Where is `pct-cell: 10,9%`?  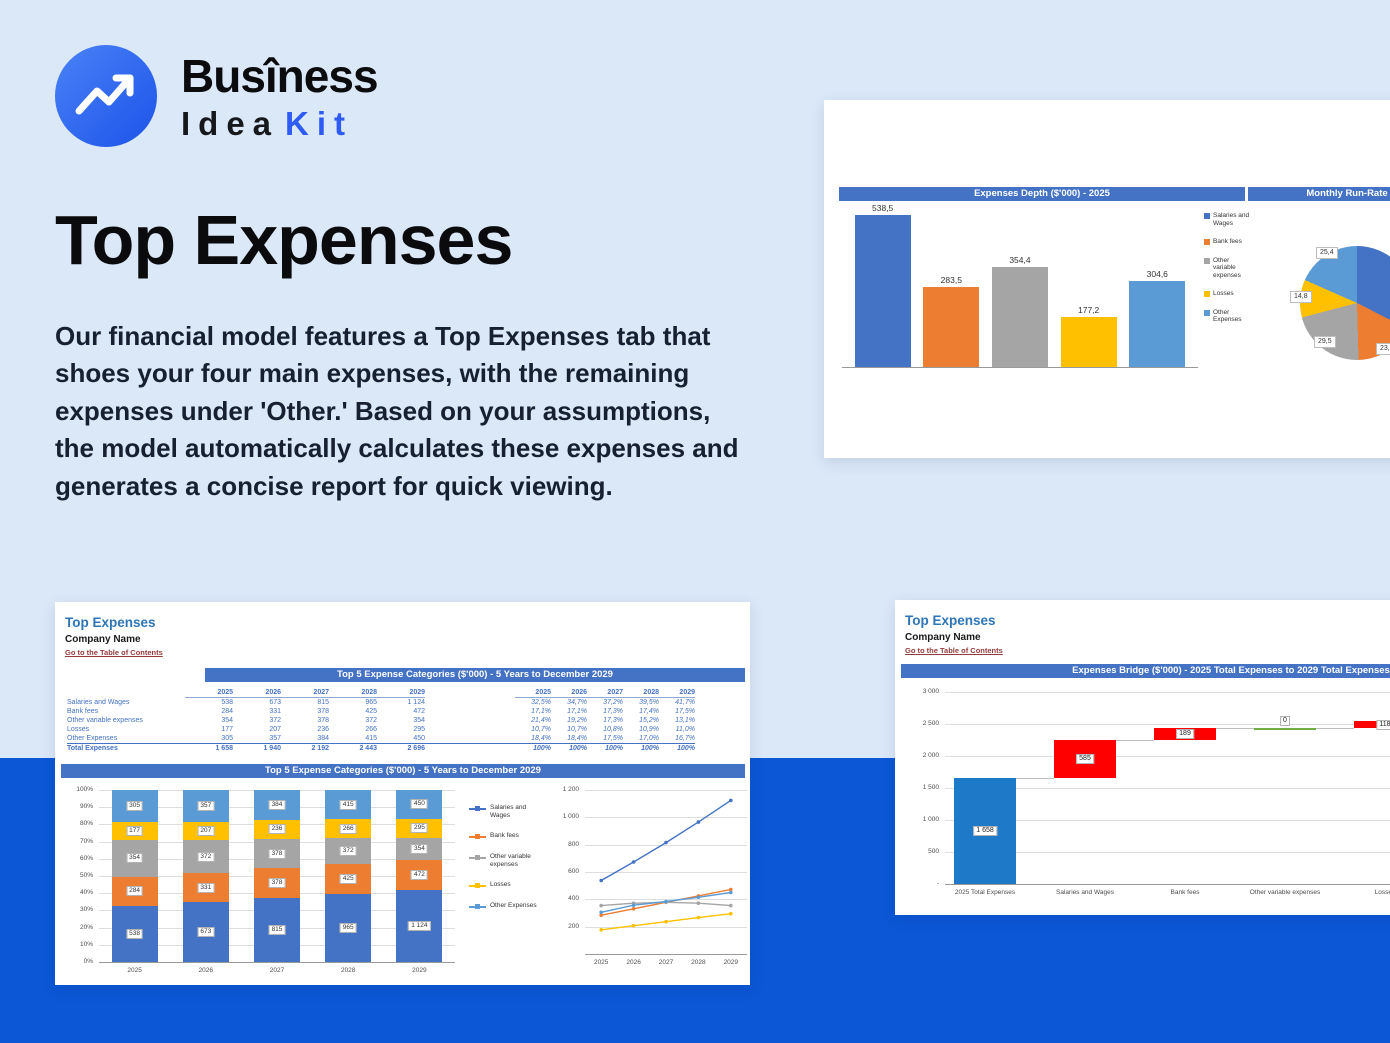
pct-cell: 10,9% is located at coordinates (649, 729).